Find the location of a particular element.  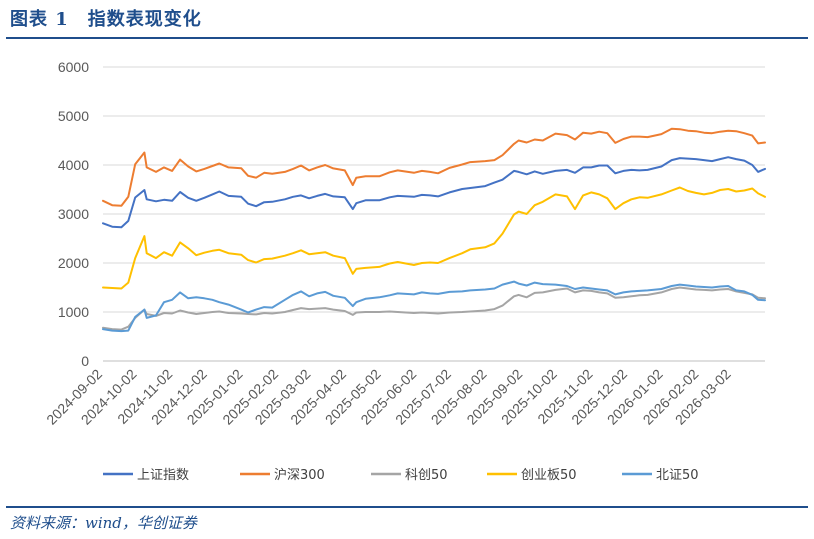

y-tick-label: 6000 is located at coordinates (73, 67).